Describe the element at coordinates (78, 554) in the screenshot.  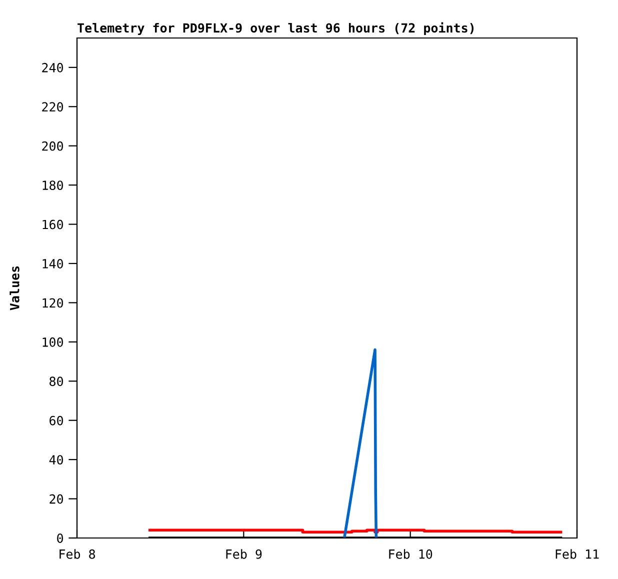
I see `x-tick-label: Feb 8` at that location.